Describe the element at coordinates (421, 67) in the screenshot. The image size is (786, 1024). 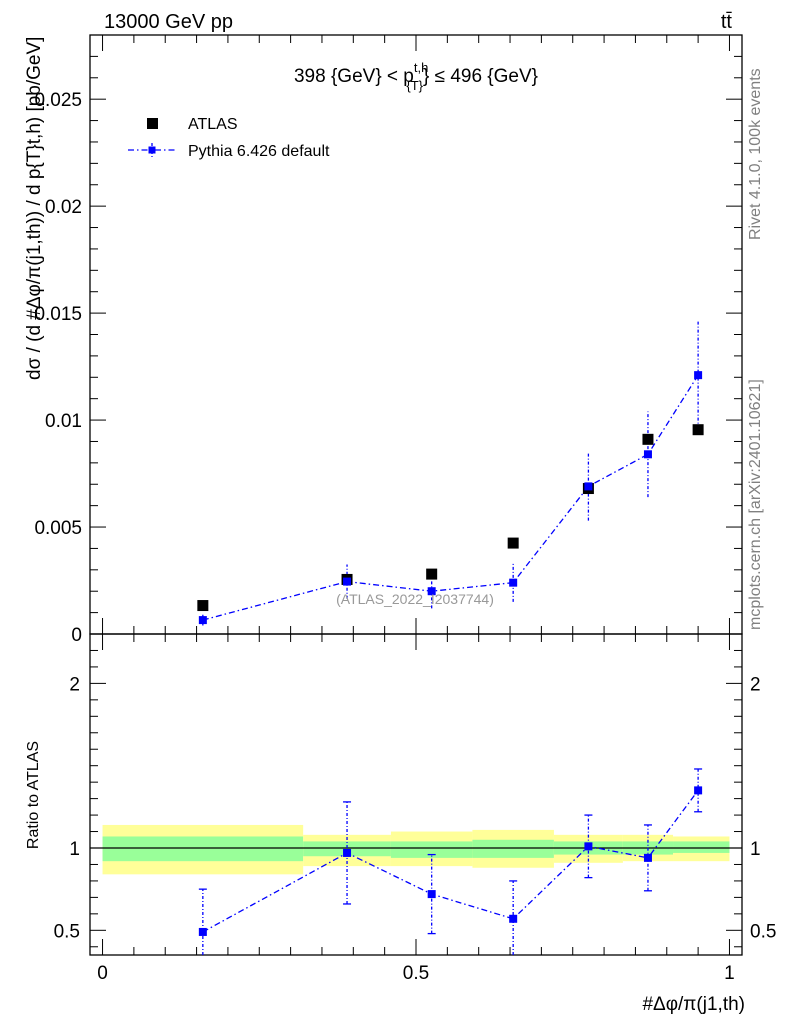
I see `main-title-sup: t,h` at that location.